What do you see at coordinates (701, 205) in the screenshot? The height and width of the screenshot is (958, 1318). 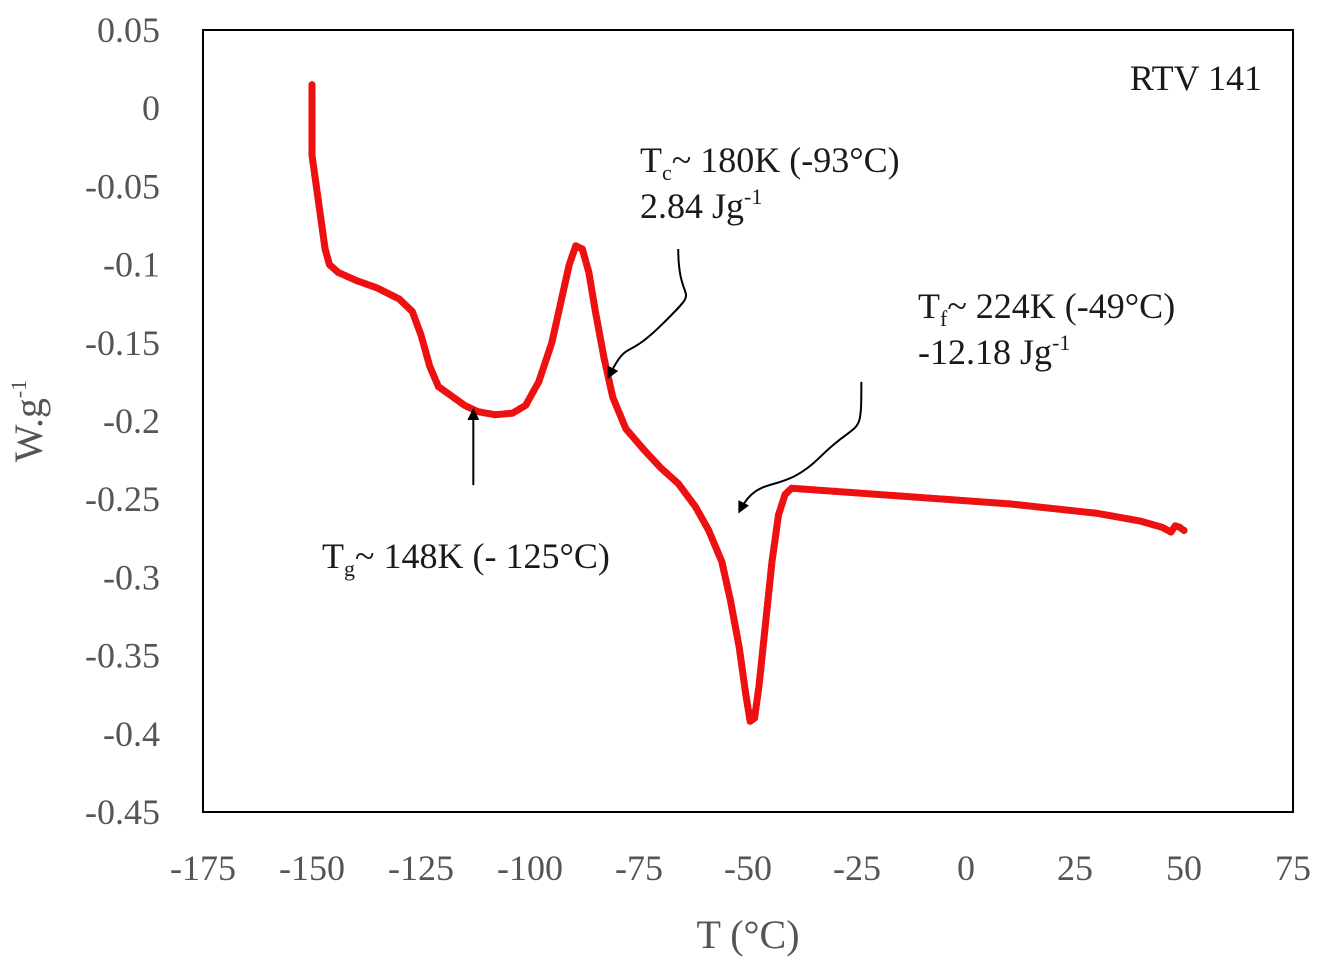 I see `annotation-enthalpy-tc: 2.84 Jg-1` at bounding box center [701, 205].